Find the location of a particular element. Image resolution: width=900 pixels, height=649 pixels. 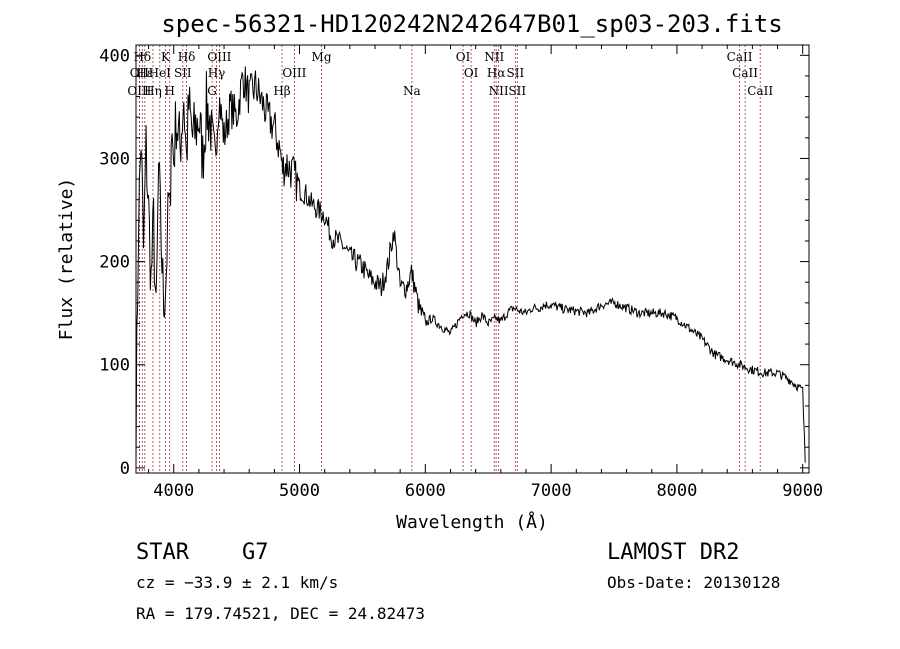

x-tick-label: 8000 is located at coordinates (676, 491).